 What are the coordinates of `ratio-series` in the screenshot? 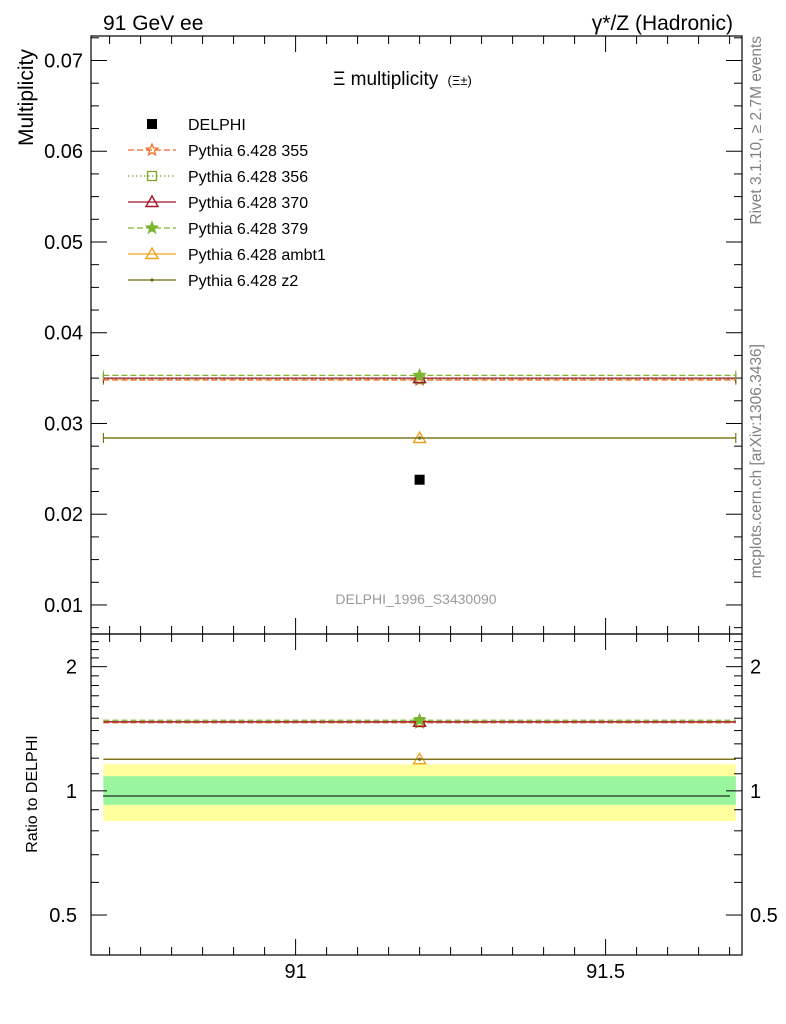 It's located at (419, 738).